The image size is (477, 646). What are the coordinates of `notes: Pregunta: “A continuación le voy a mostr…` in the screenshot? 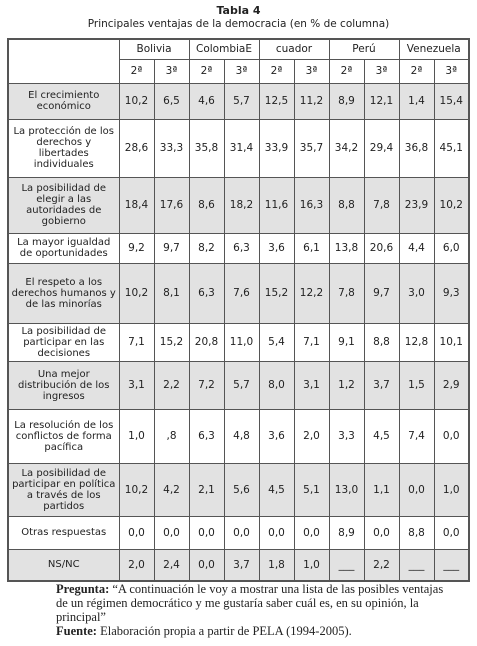 It's located at (256, 610).